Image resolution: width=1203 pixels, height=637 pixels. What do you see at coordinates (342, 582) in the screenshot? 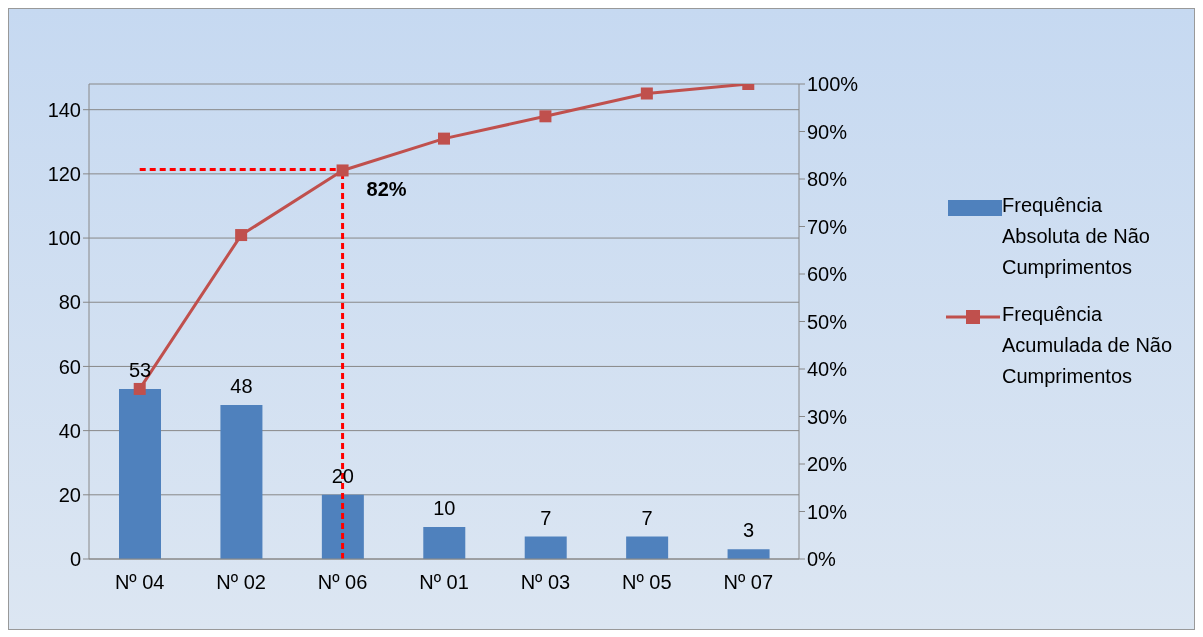
I see `x-tick-label: Nº 06` at bounding box center [342, 582].